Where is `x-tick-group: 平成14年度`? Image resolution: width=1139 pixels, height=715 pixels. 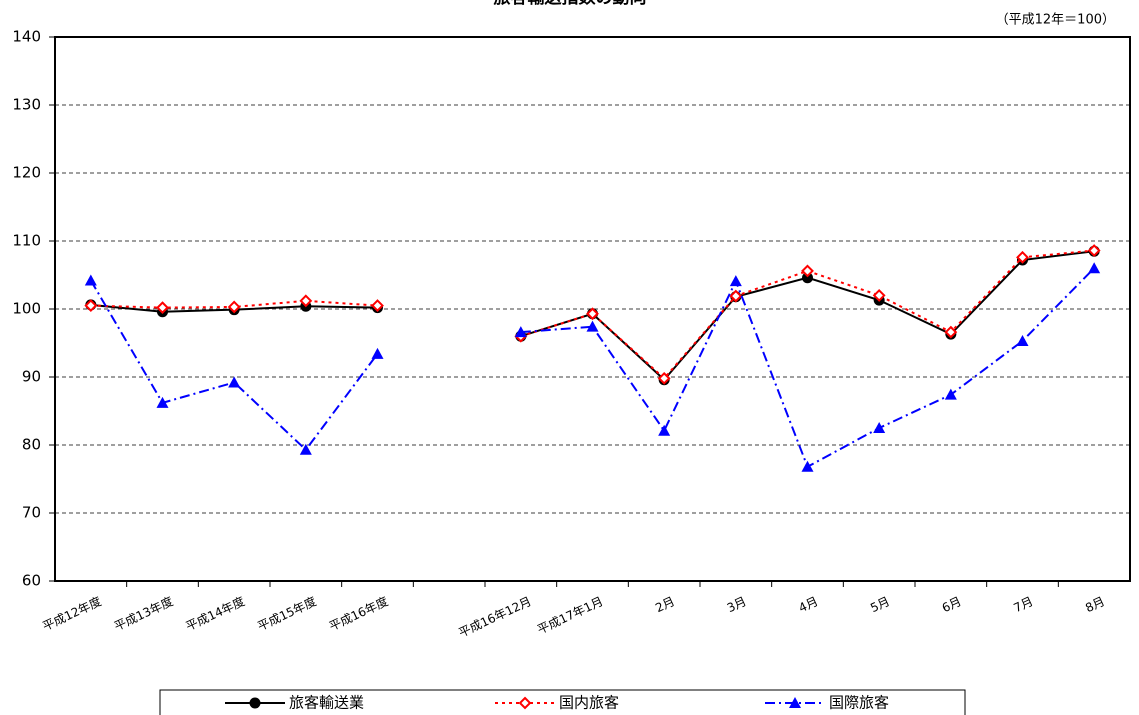
x-tick-group: 平成14年度 is located at coordinates (215, 613).